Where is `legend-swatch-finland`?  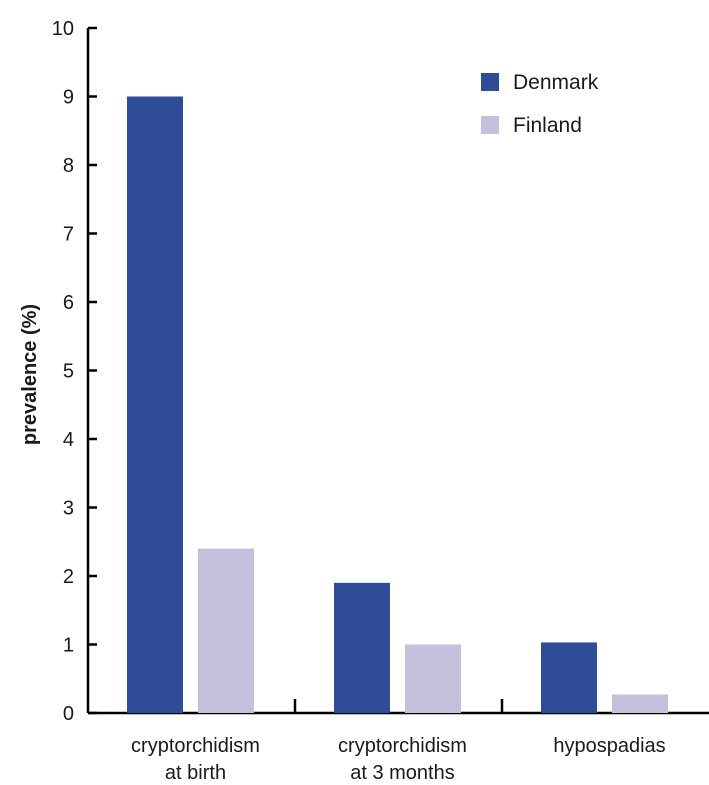
legend-swatch-finland is located at coordinates (490, 125).